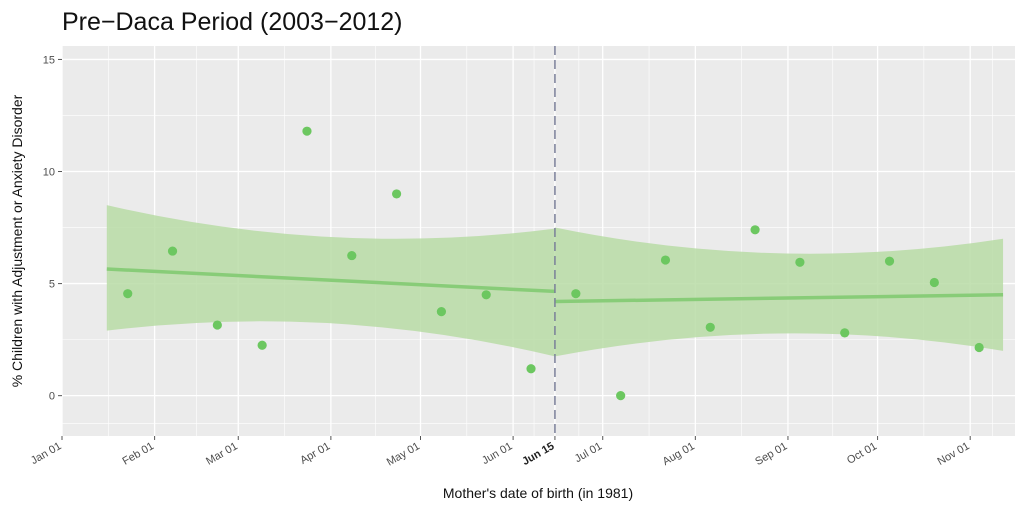  What do you see at coordinates (588, 452) in the screenshot?
I see `x-tick-label: Jul 01` at bounding box center [588, 452].